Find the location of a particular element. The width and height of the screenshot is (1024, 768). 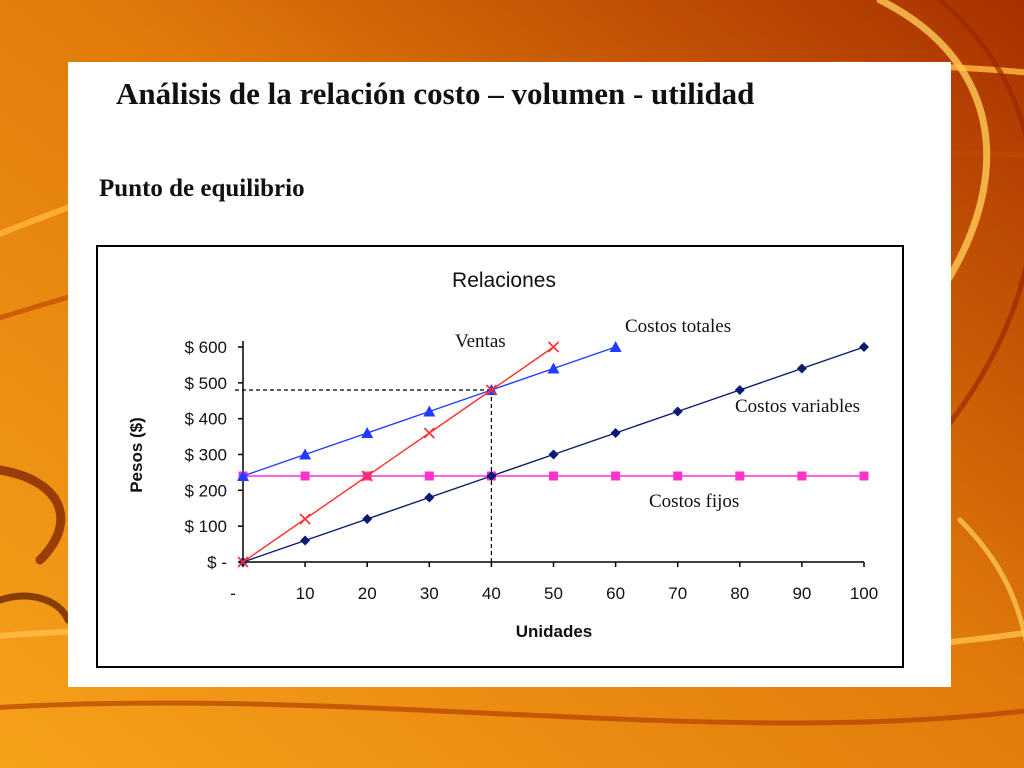

y-tick-label: $ 400 is located at coordinates (205, 419).